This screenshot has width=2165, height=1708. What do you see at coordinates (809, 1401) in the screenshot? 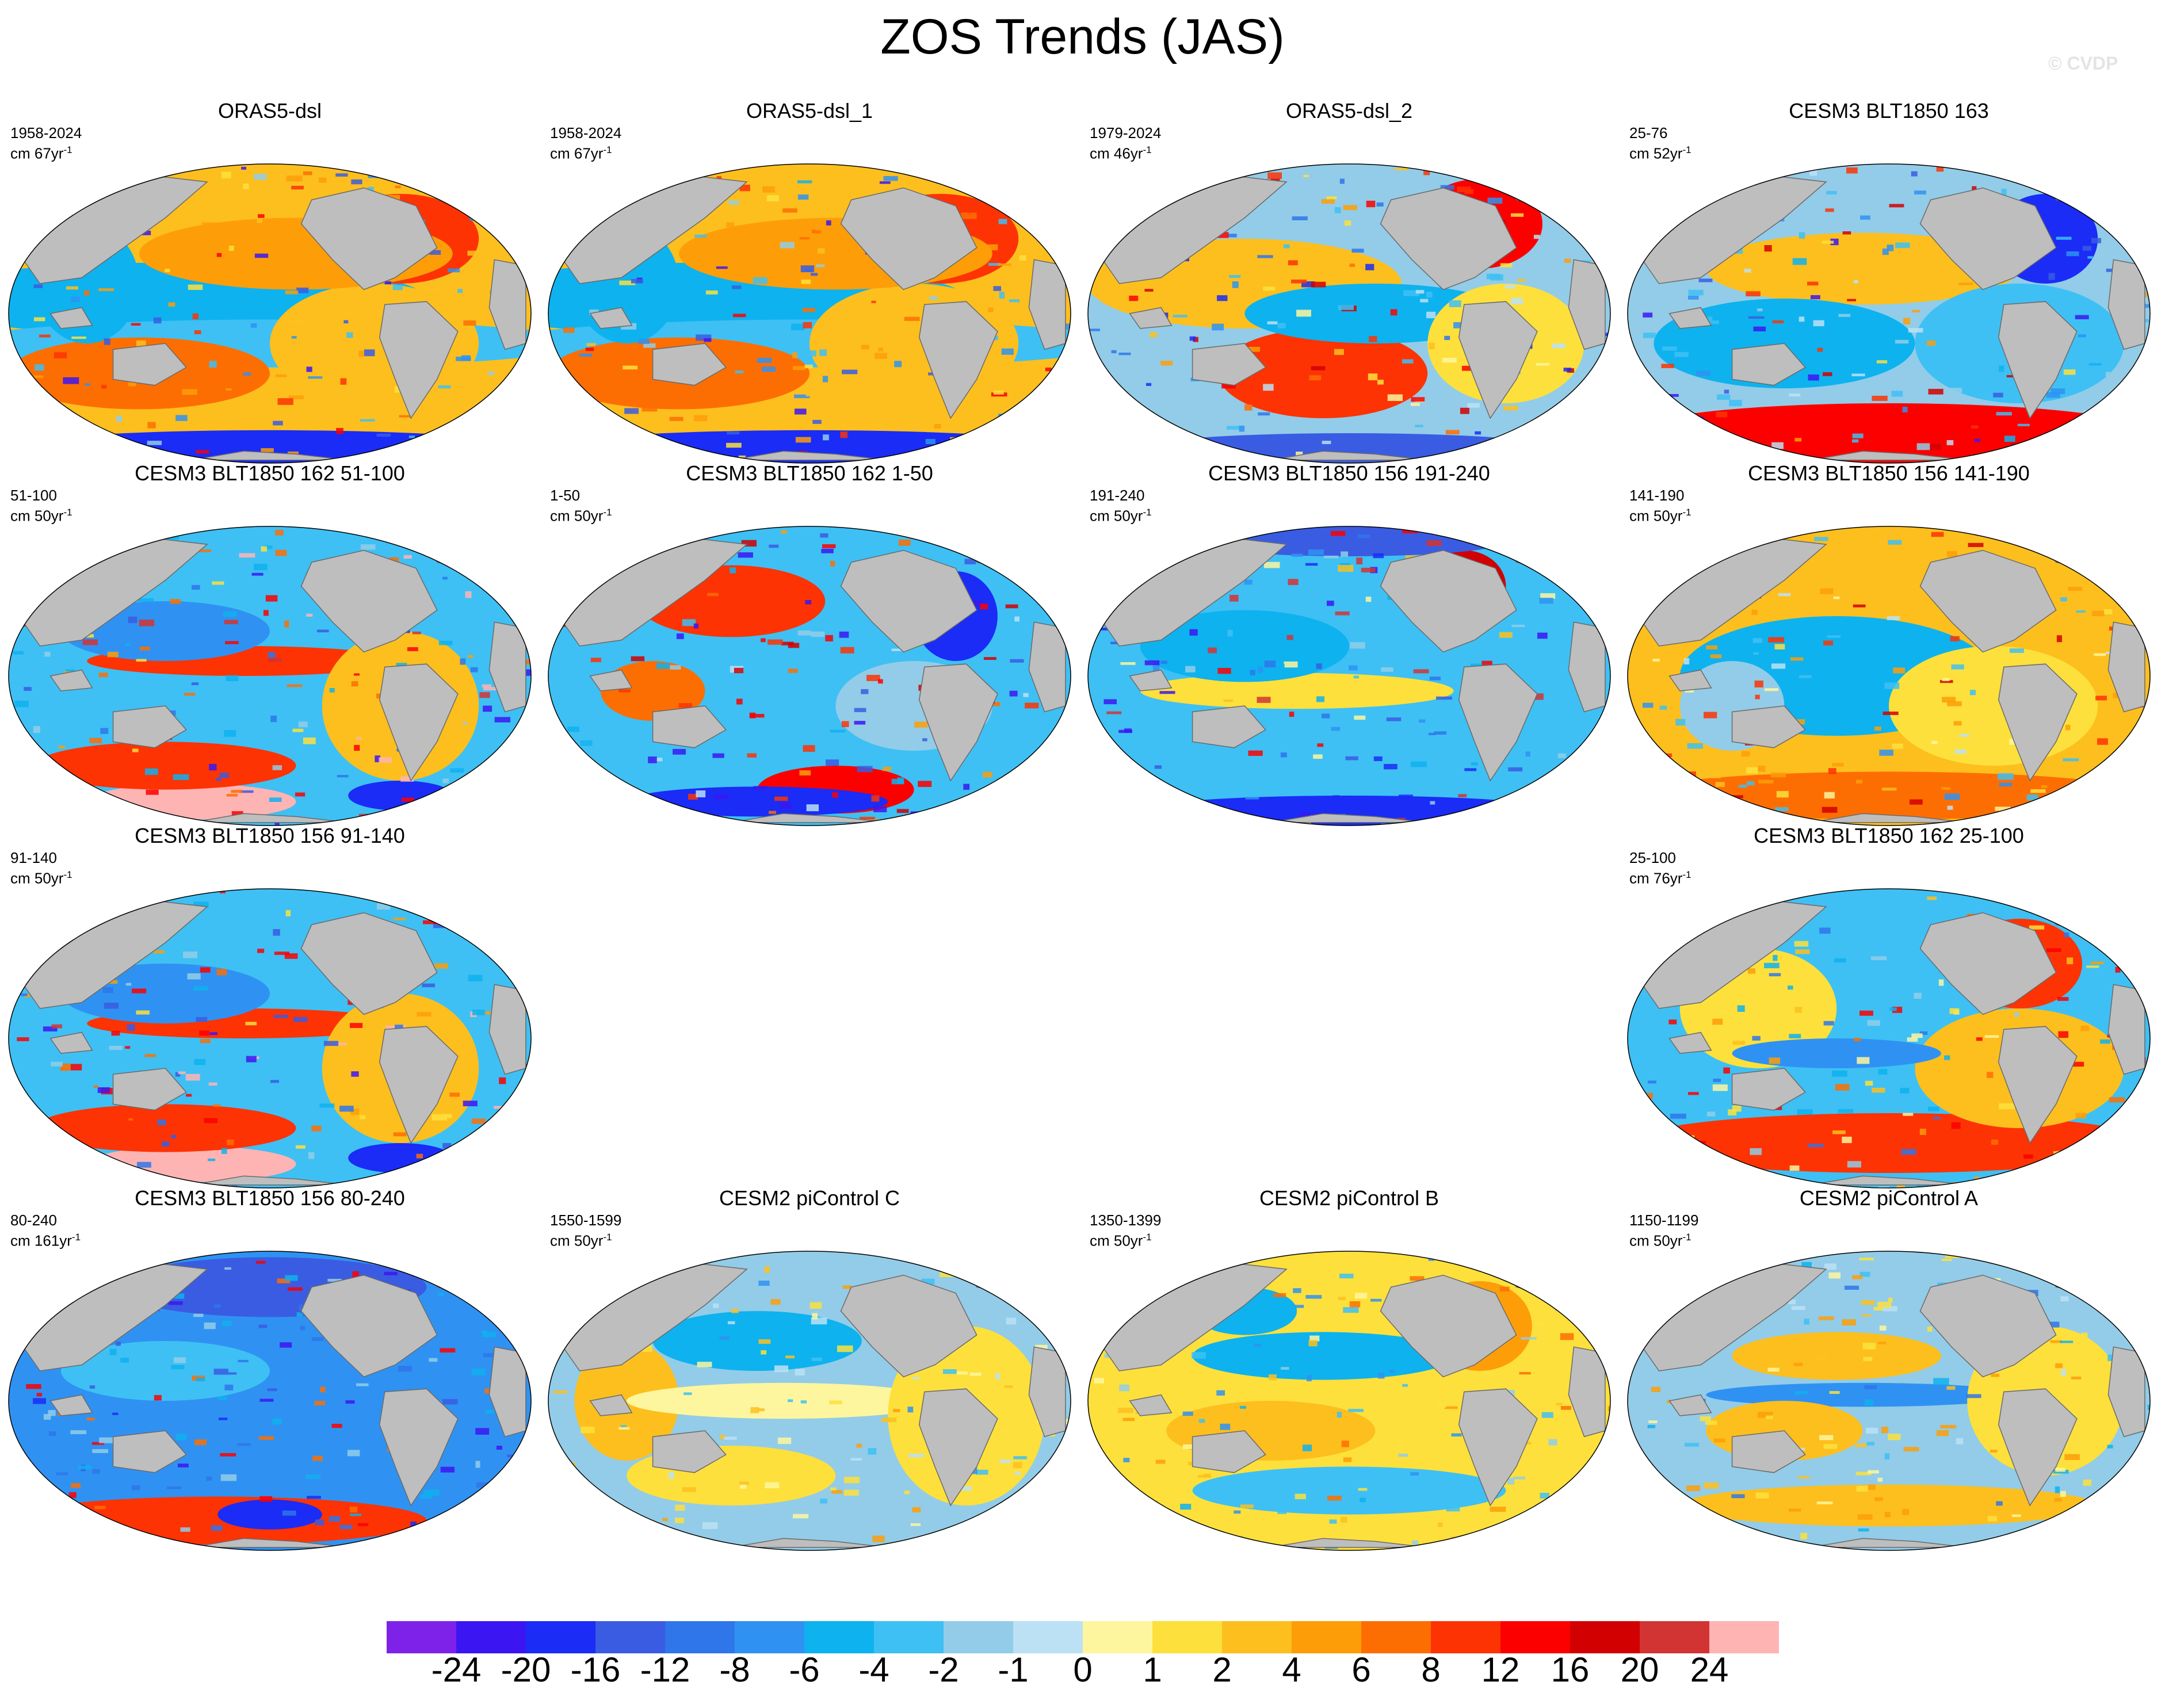
I see `globe-outline` at bounding box center [809, 1401].